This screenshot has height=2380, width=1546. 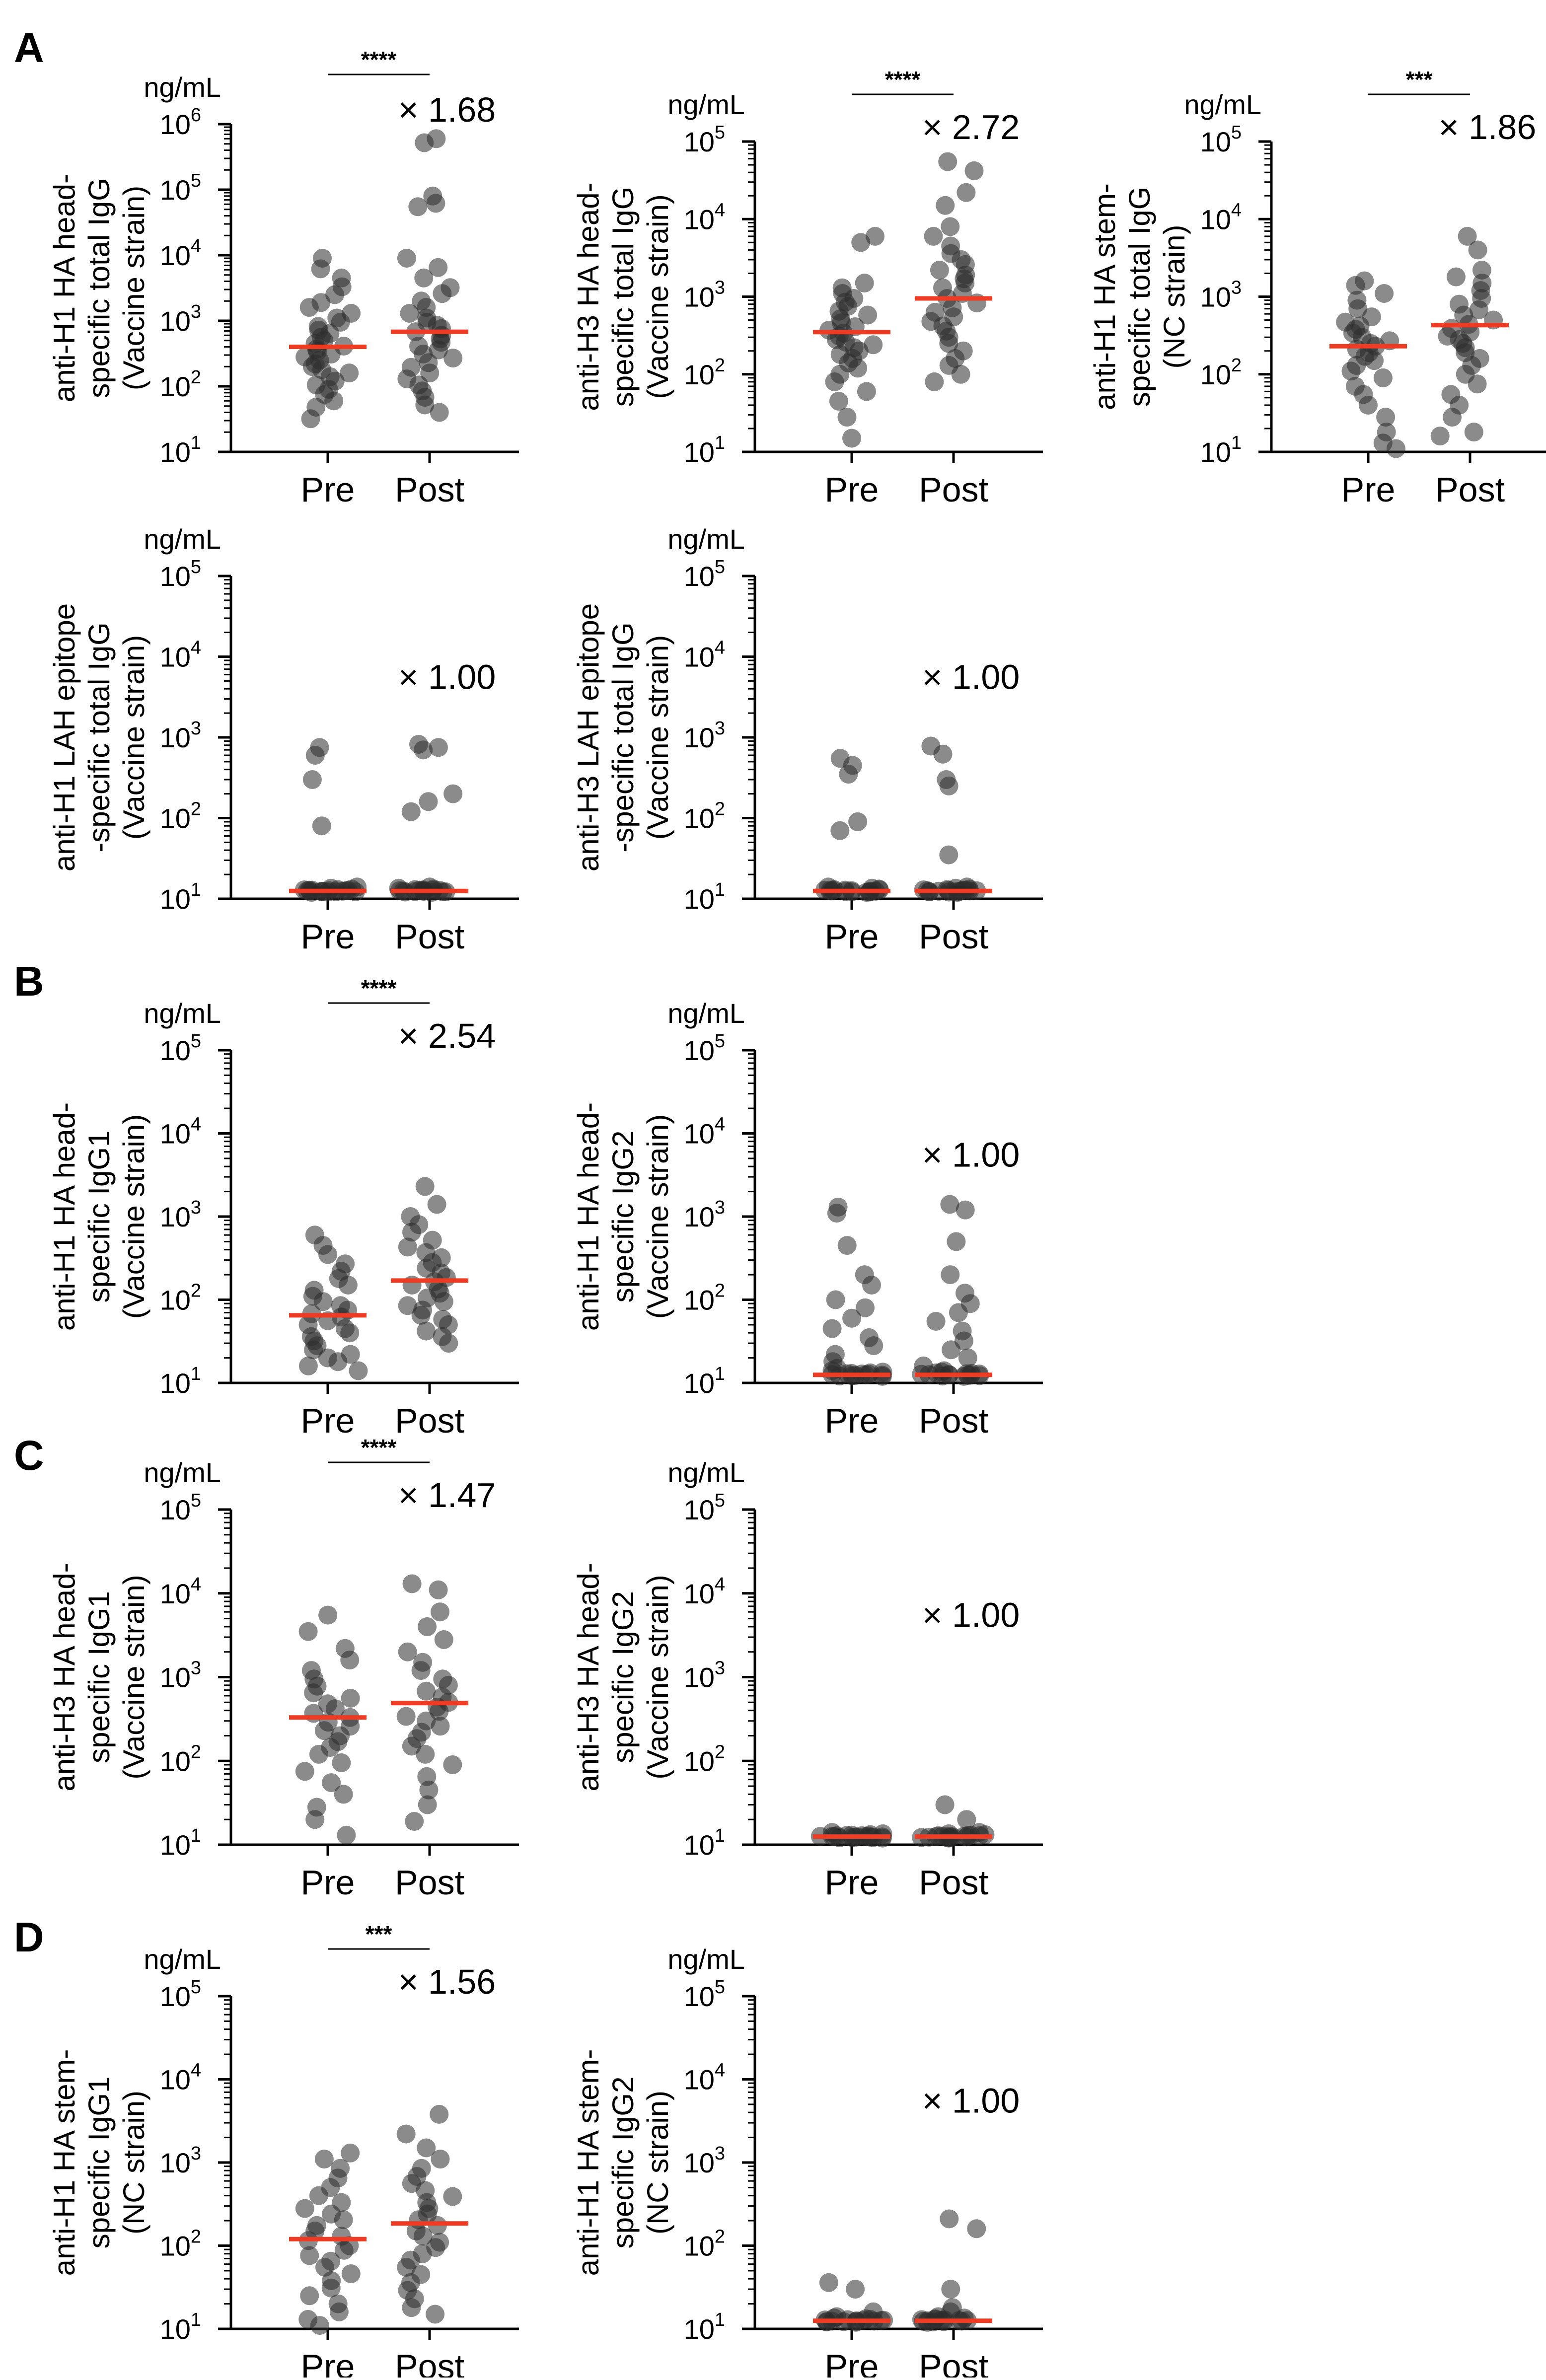 What do you see at coordinates (64, 1677) in the screenshot?
I see `y-axis-label-line: anti-H3 HA head-` at bounding box center [64, 1677].